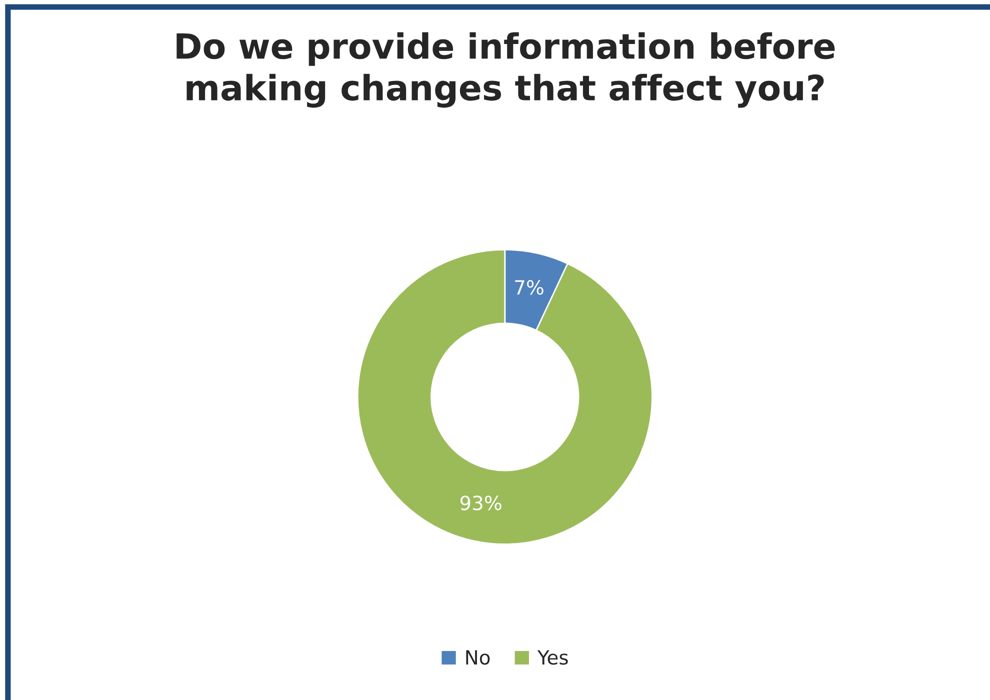  What do you see at coordinates (529, 287) in the screenshot?
I see `data-label: 7%` at bounding box center [529, 287].